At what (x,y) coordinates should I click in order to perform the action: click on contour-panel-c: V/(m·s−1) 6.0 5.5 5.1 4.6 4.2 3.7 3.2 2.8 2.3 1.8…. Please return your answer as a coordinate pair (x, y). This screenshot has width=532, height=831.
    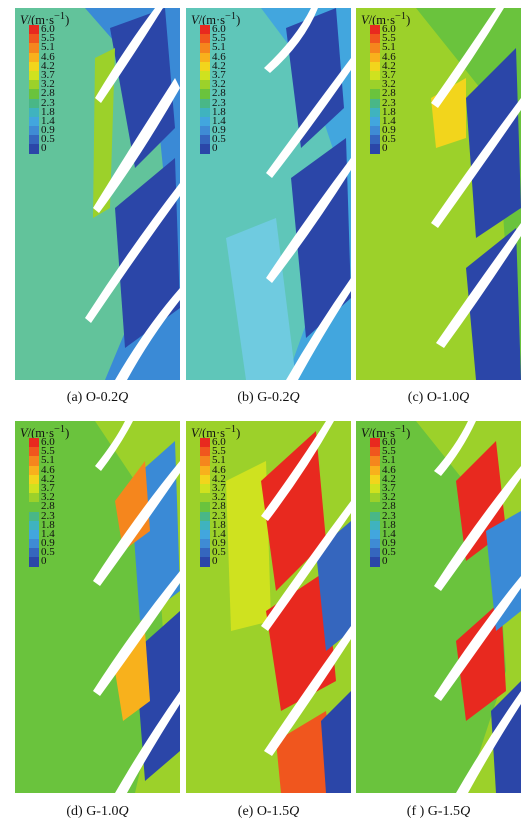
    Looking at the image, I should click on (438, 194).